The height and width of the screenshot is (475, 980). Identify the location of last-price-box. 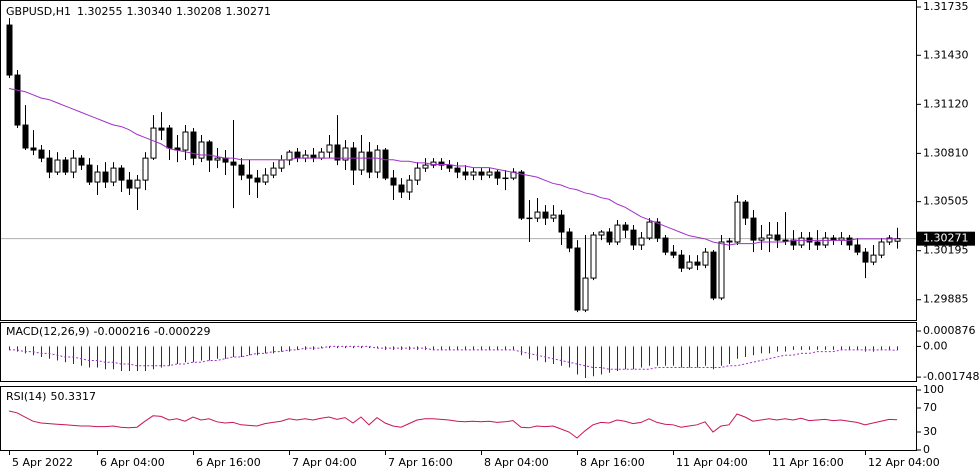
(946, 238).